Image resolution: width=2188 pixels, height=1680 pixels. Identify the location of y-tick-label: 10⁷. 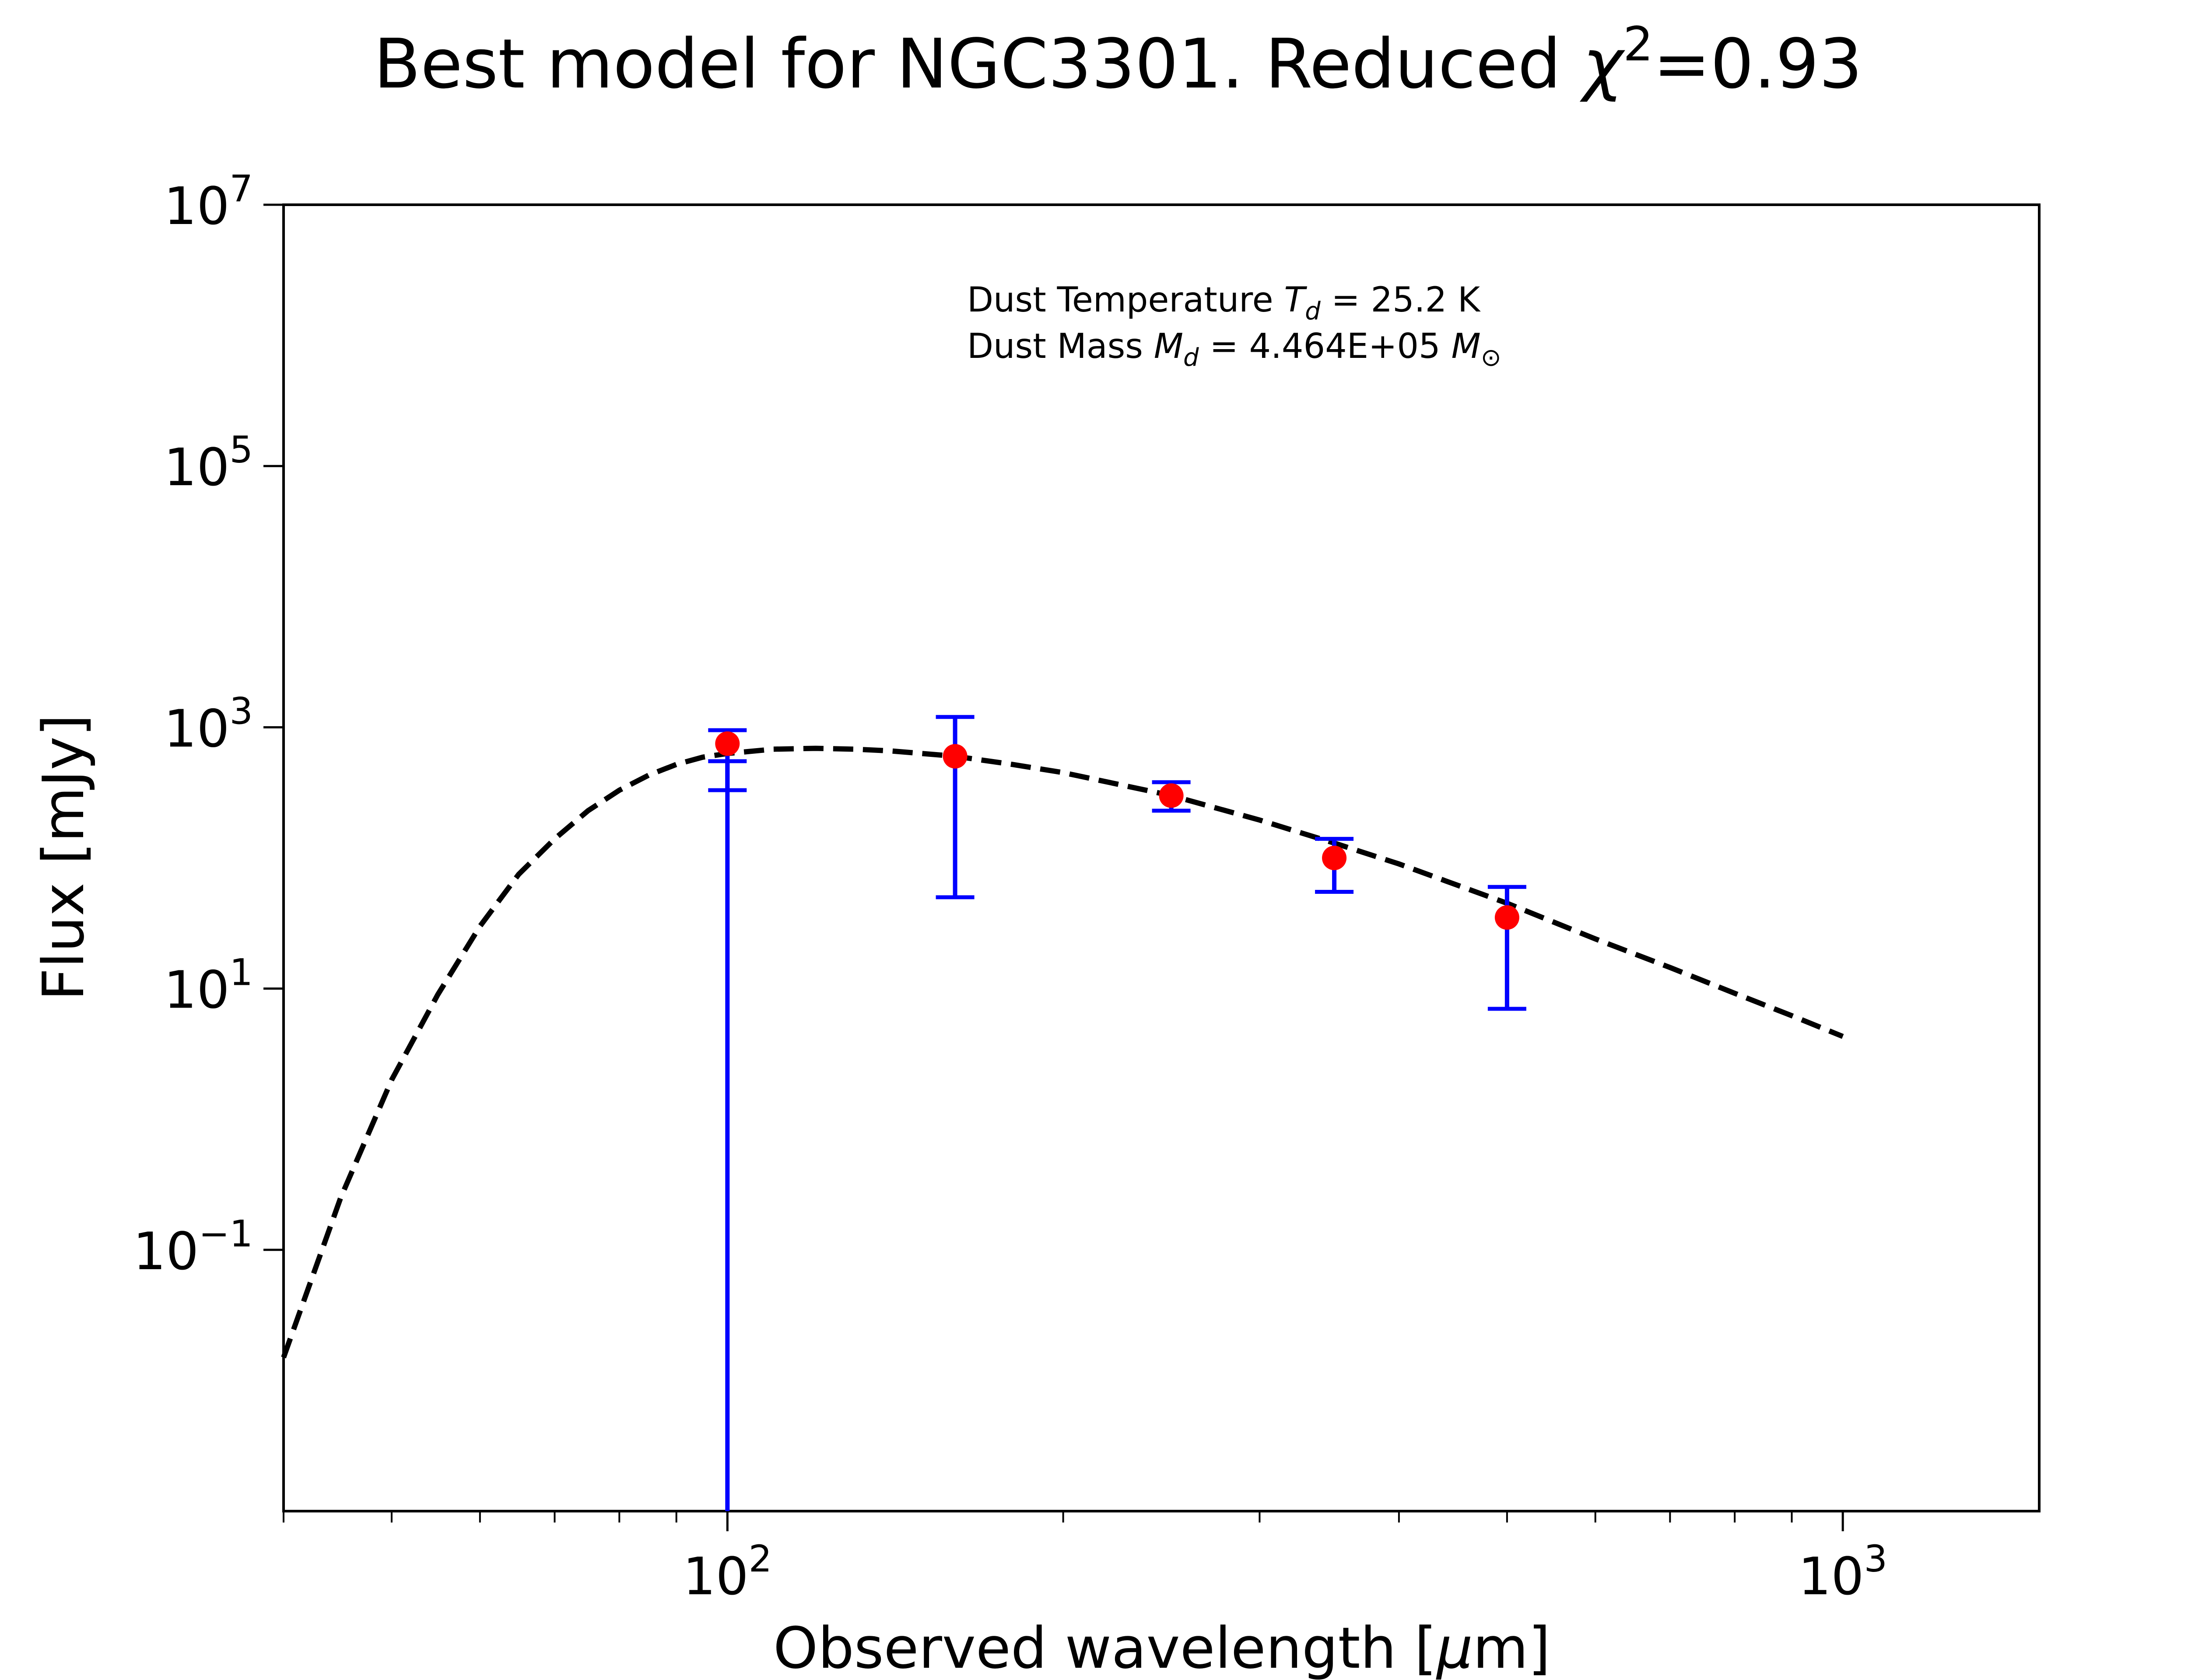
(208, 201).